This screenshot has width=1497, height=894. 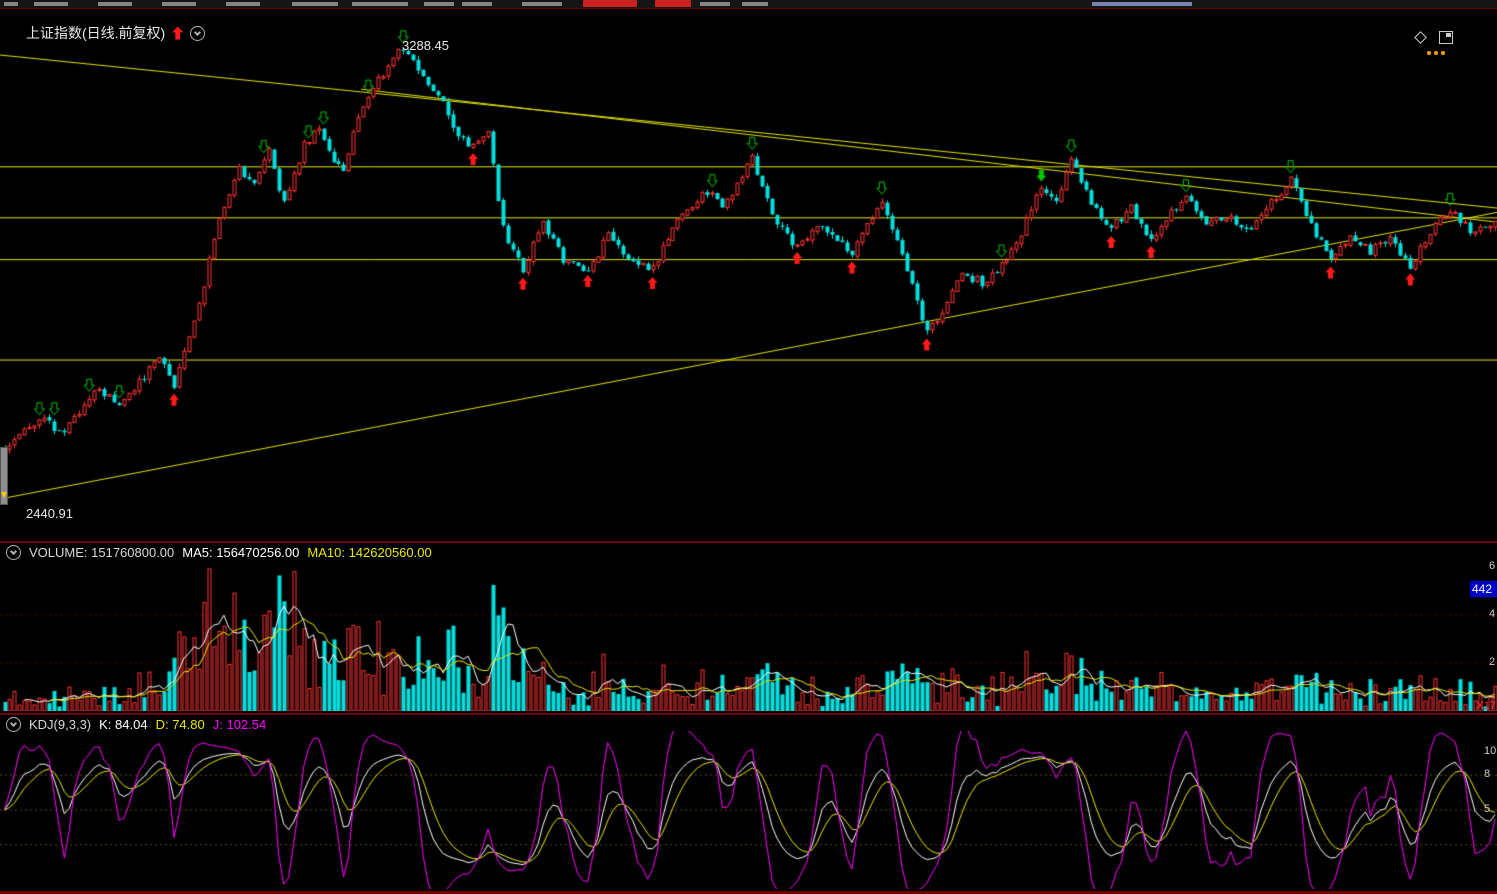 I want to click on kdj-collapse-chevron-icon, so click(x=13, y=724).